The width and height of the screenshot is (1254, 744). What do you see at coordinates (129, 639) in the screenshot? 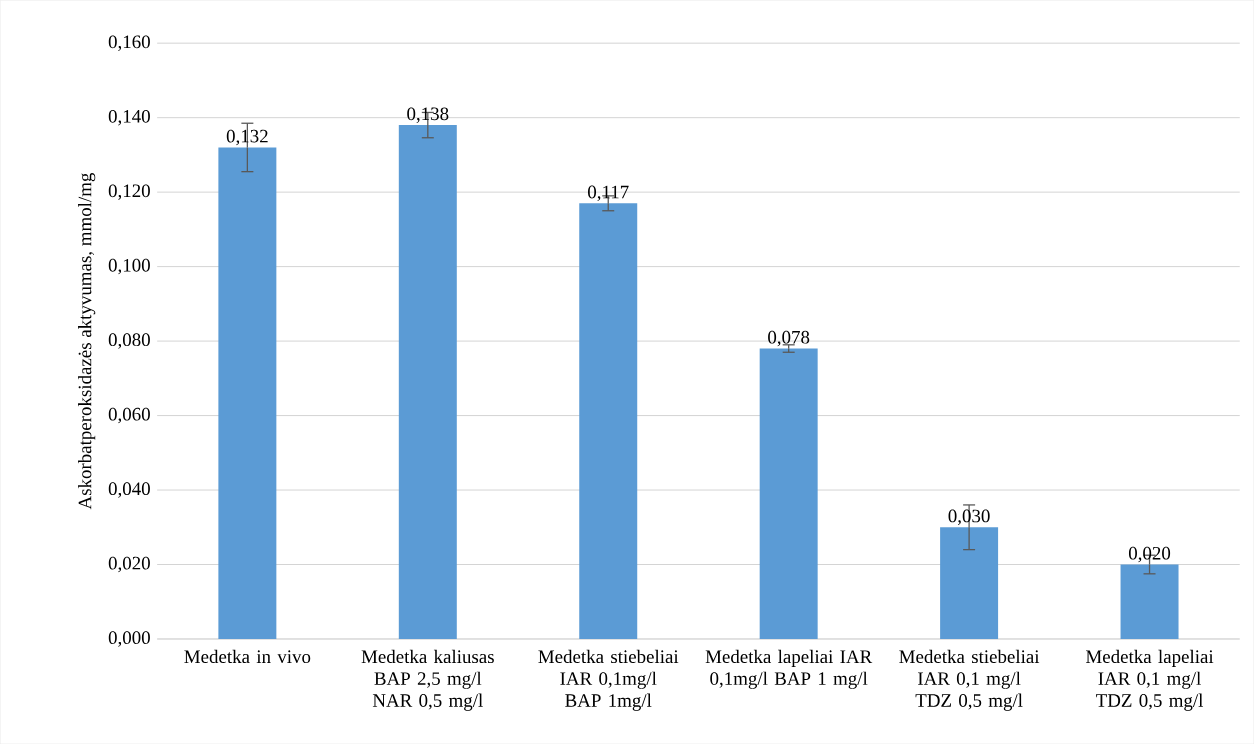
I see `y-tick-label: 0,000` at bounding box center [129, 639].